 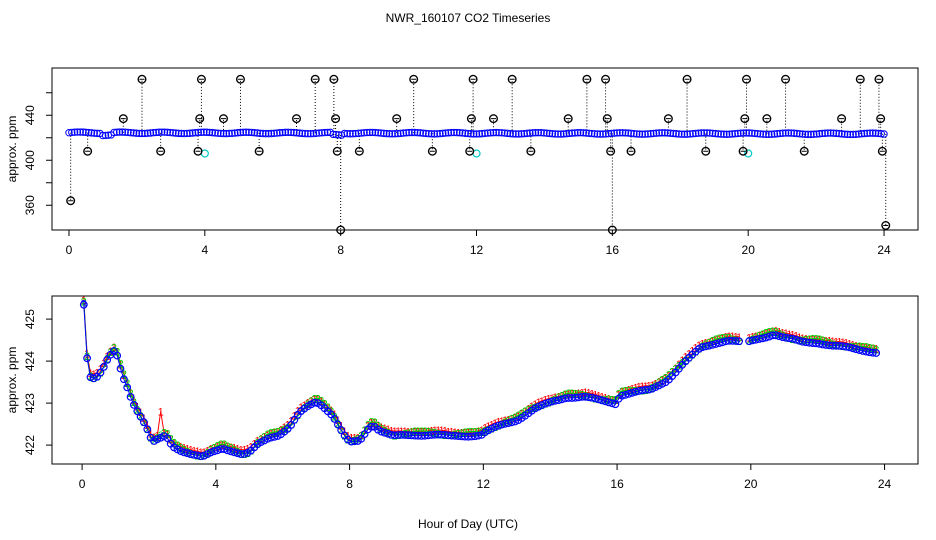 I want to click on top-x-tick-label: 16, so click(x=613, y=250).